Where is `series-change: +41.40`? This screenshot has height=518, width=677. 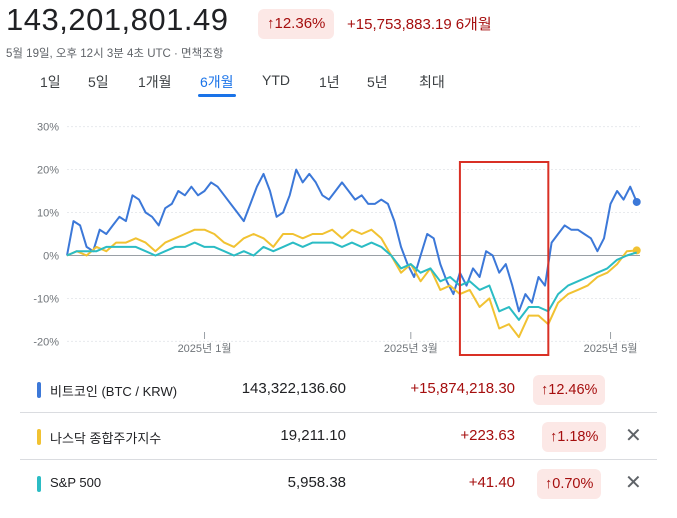 series-change: +41.40 is located at coordinates (491, 482).